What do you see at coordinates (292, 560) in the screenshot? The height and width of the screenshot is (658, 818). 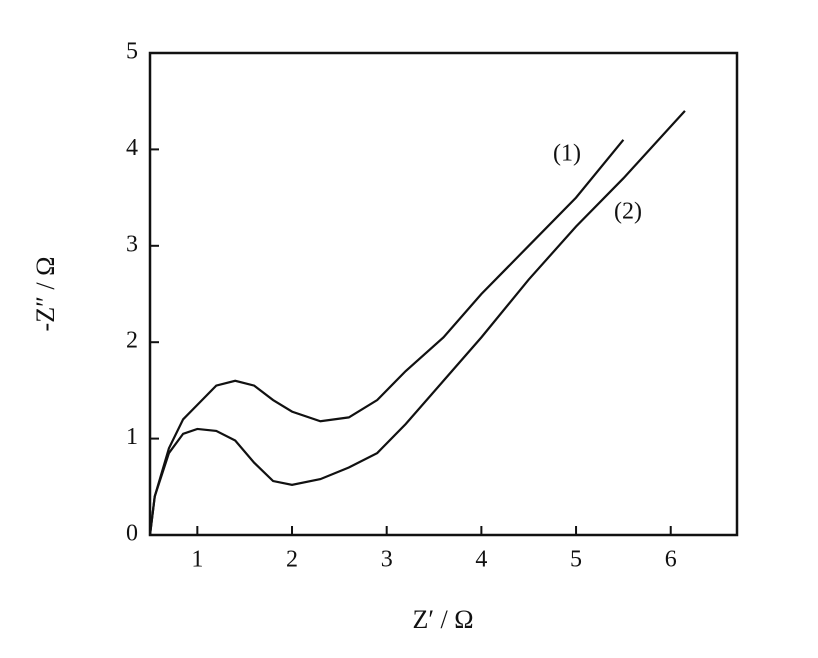 I see `x-tick-label: 2` at bounding box center [292, 560].